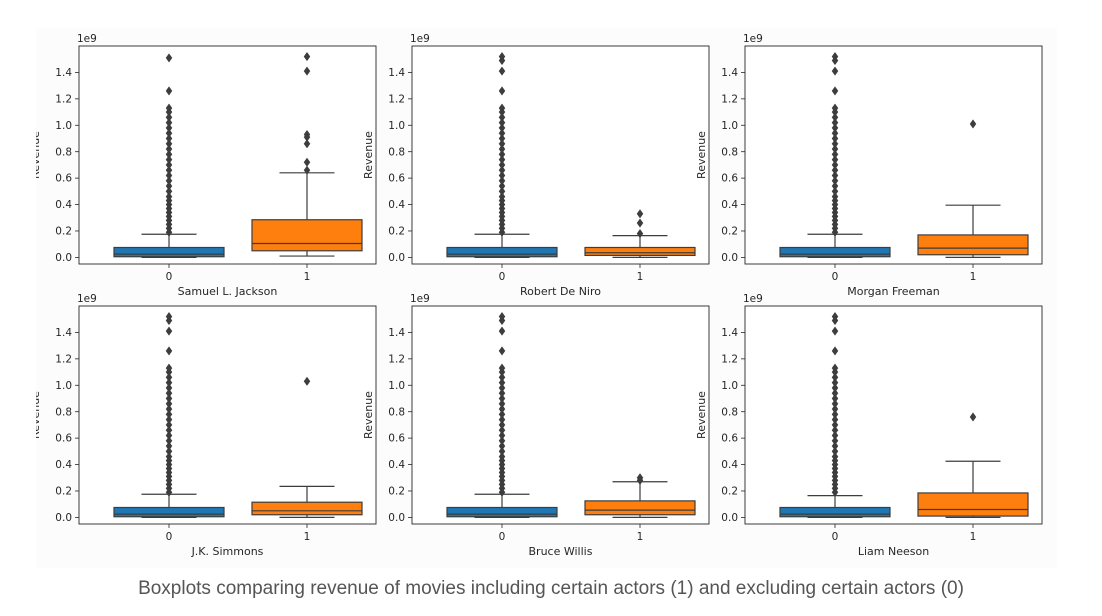  What do you see at coordinates (560, 291) in the screenshot?
I see `x-axis-label: Robert De Niro` at bounding box center [560, 291].